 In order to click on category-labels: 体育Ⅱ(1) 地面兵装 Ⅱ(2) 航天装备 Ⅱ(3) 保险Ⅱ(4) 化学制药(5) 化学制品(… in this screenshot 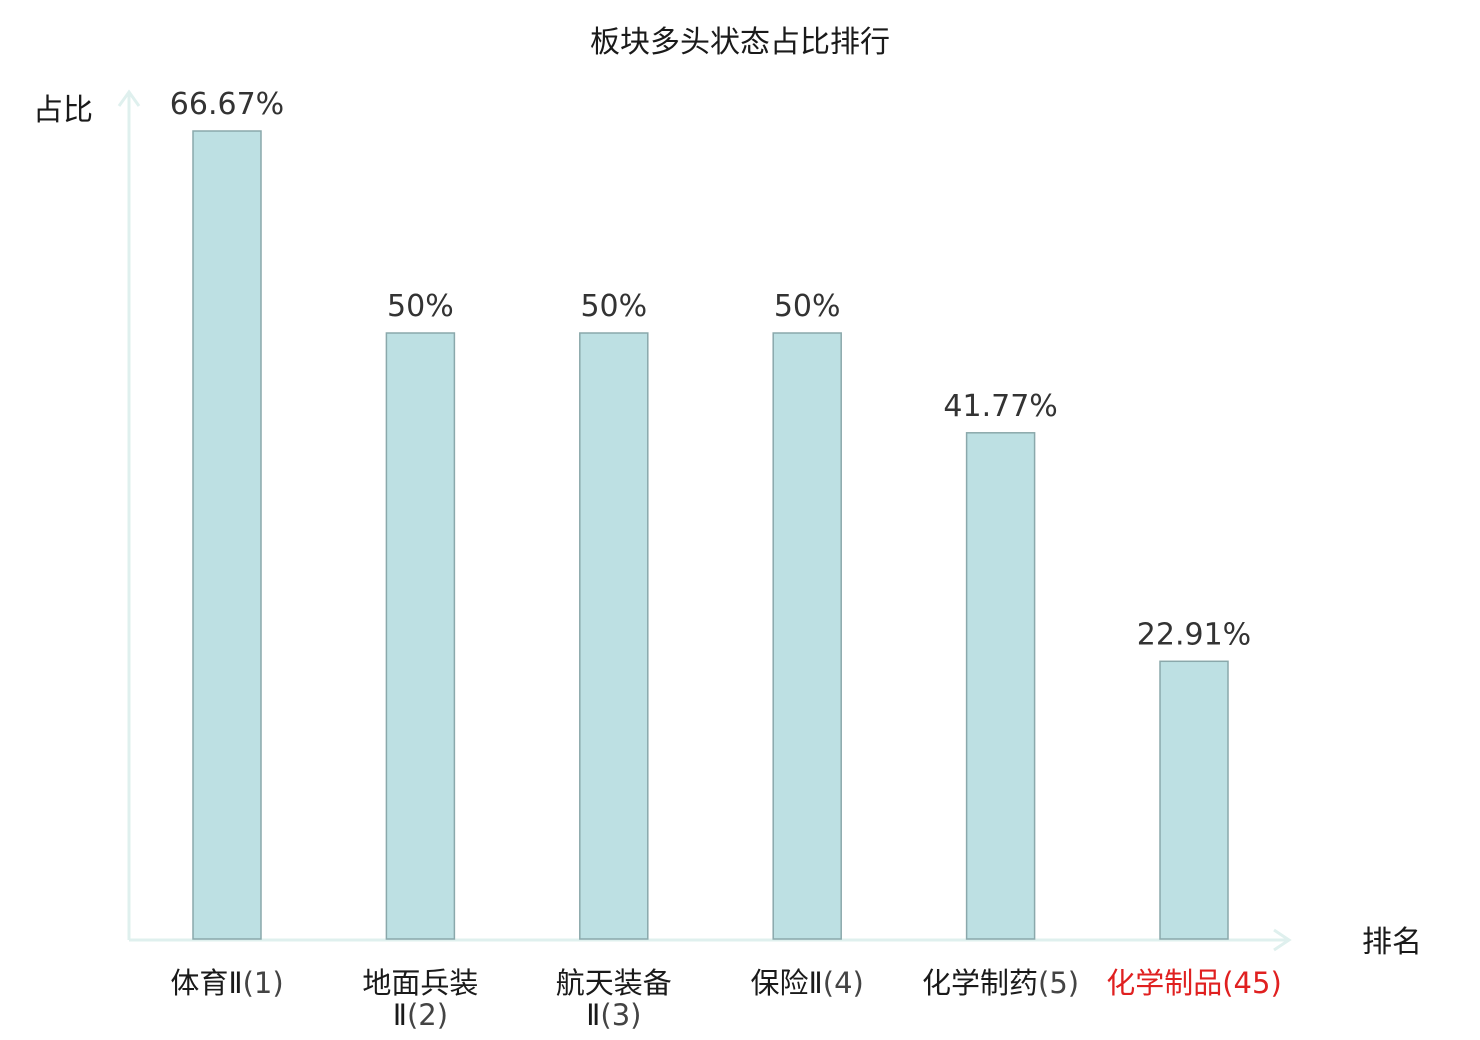, I will do `click(725, 999)`.